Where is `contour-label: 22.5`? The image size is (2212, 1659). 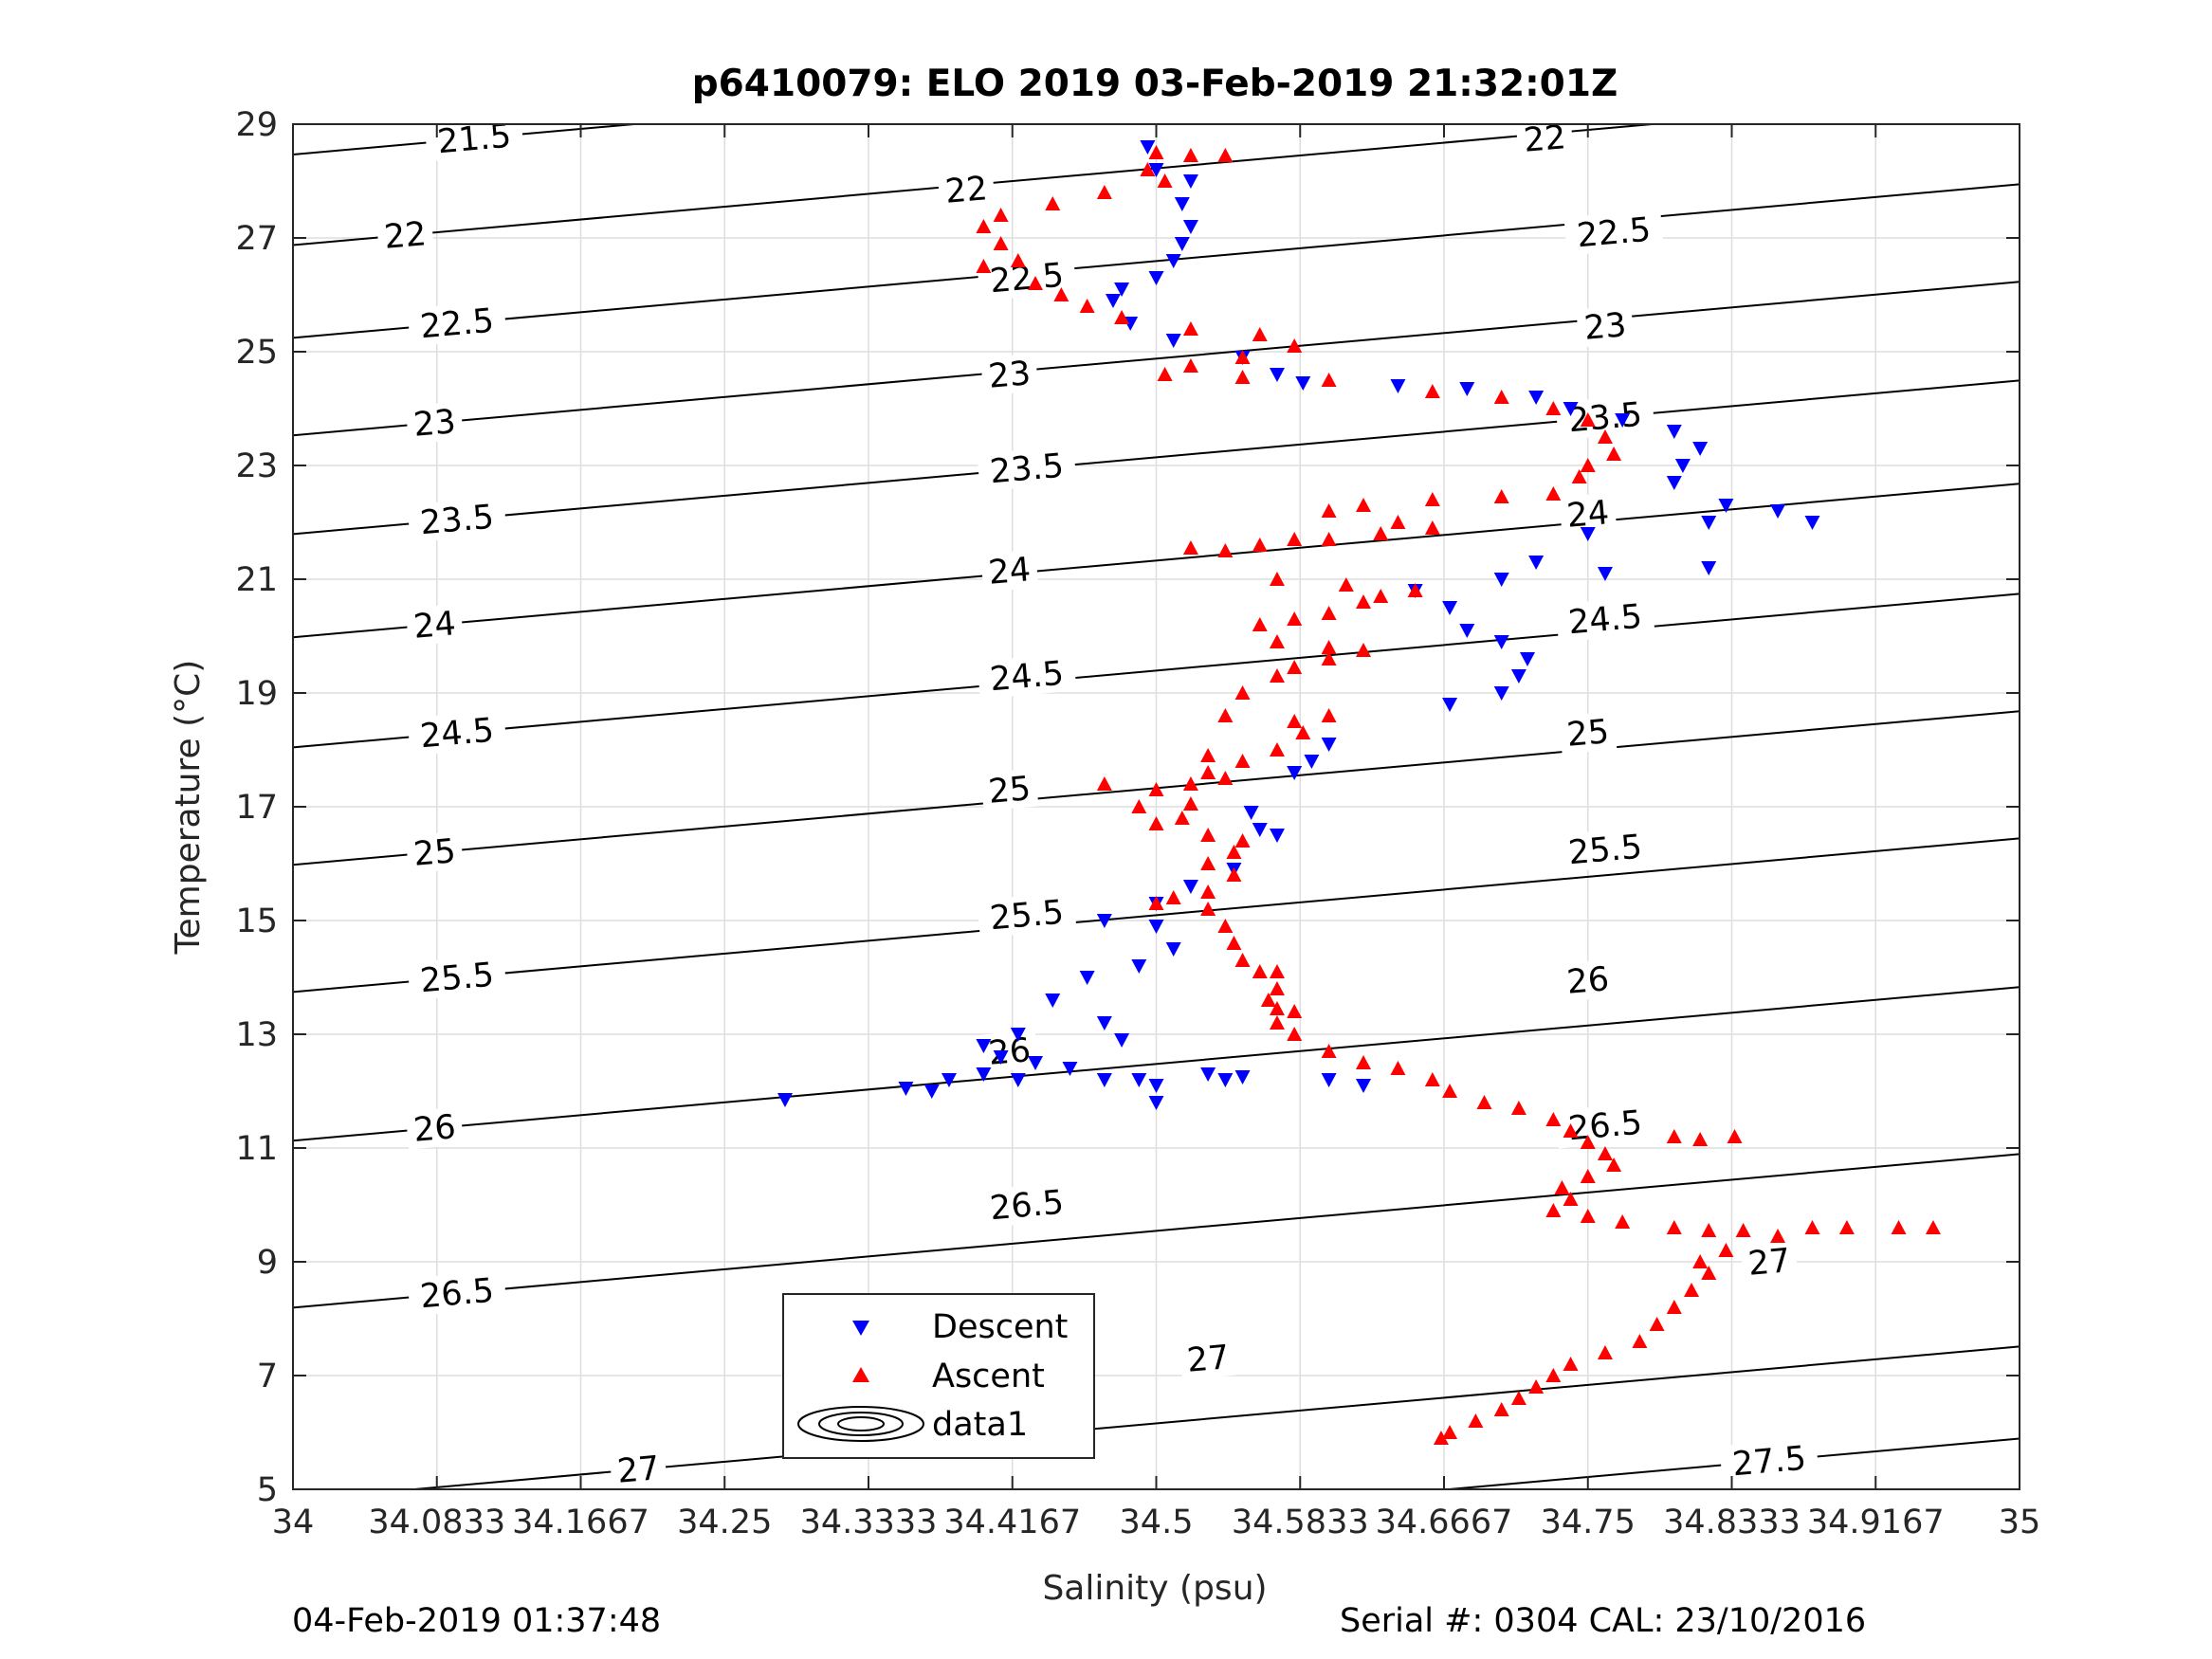
contour-label: 22.5 is located at coordinates (456, 324).